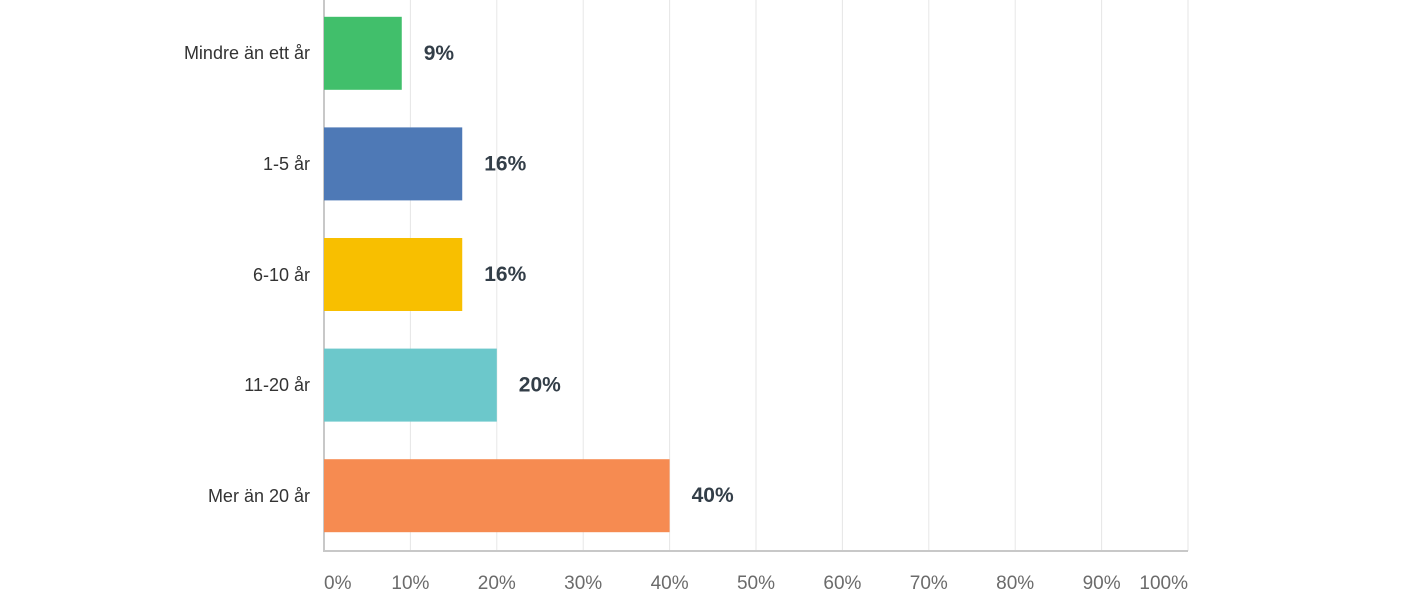 The width and height of the screenshot is (1420, 600). Describe the element at coordinates (258, 495) in the screenshot. I see `y-tick-label: Mer än 20 år` at that location.